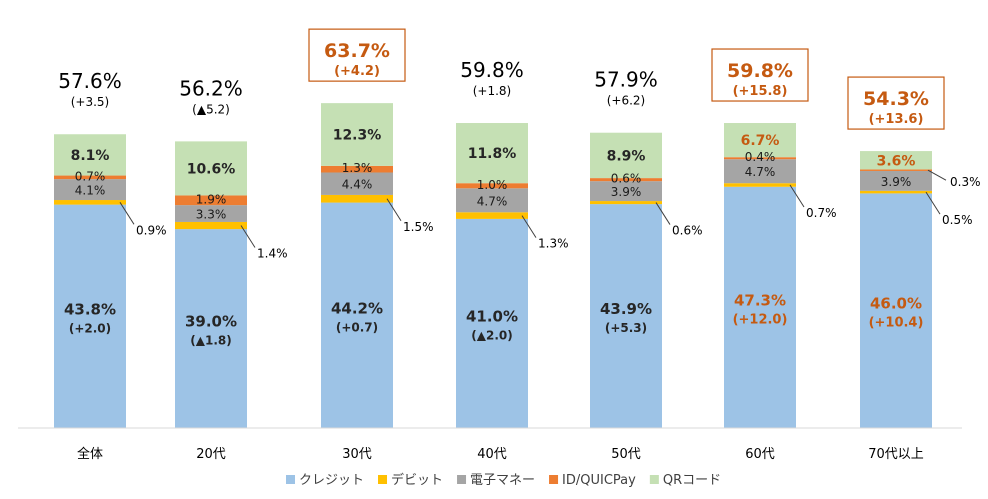 Image resolution: width=988 pixels, height=499 pixels. Describe the element at coordinates (896, 304) in the screenshot. I see `data-label-credit: 46.0%` at that location.